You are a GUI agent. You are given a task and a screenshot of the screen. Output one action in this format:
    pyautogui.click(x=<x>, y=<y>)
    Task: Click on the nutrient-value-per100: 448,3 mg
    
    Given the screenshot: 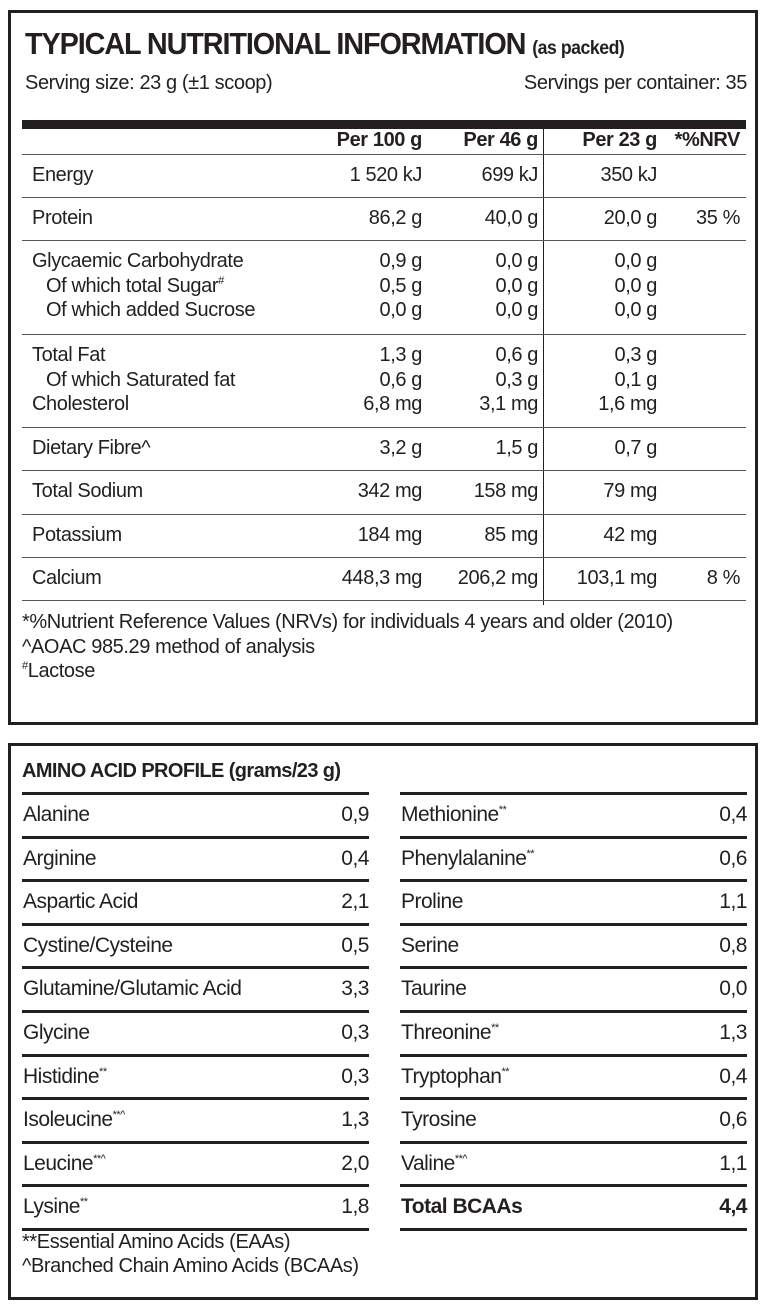 What is the action you would take?
    pyautogui.click(x=382, y=578)
    